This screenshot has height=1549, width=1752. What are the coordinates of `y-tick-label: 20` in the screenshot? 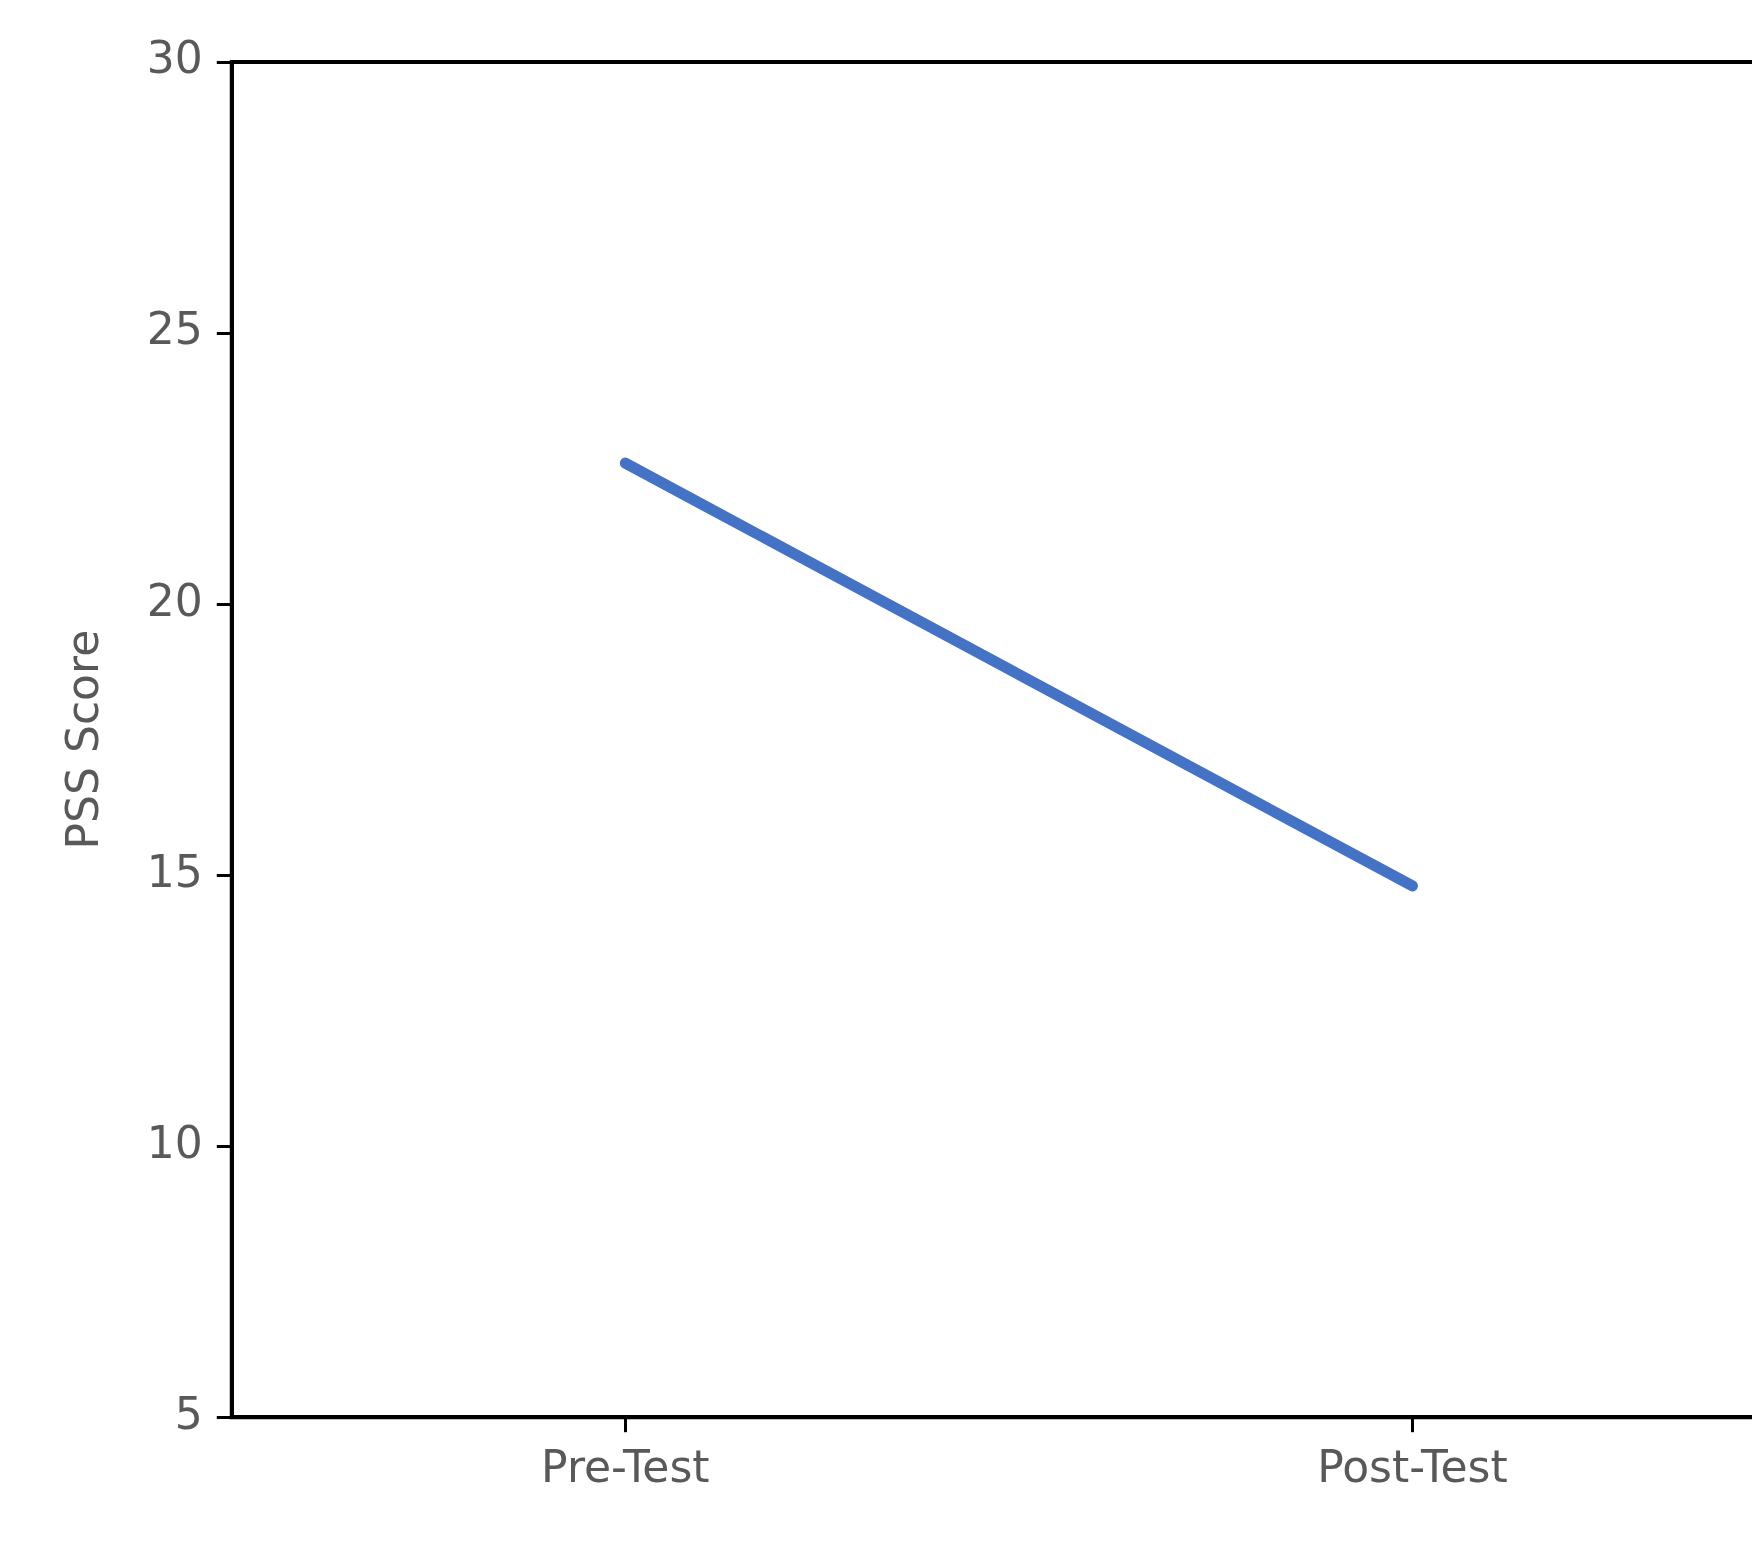 It's located at (174, 600).